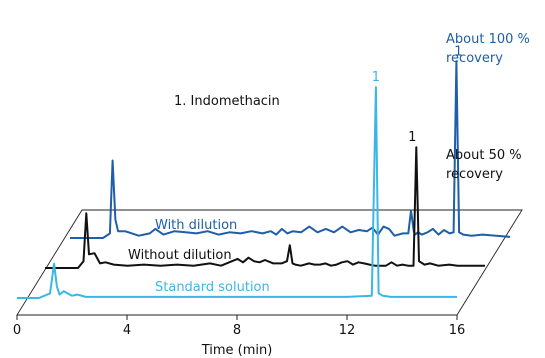  Describe the element at coordinates (212, 287) in the screenshot. I see `series-label: Standard solution` at that location.